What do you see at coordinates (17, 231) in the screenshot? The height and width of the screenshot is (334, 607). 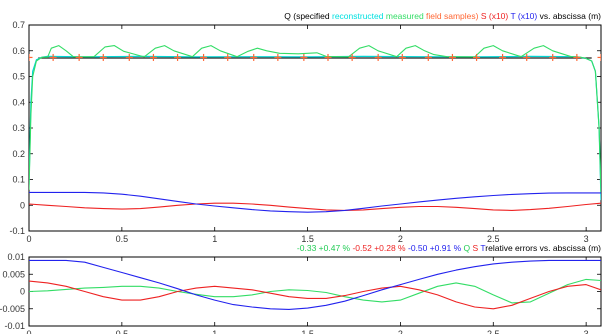 I see `y-tick-label: -0.1` at bounding box center [17, 231].